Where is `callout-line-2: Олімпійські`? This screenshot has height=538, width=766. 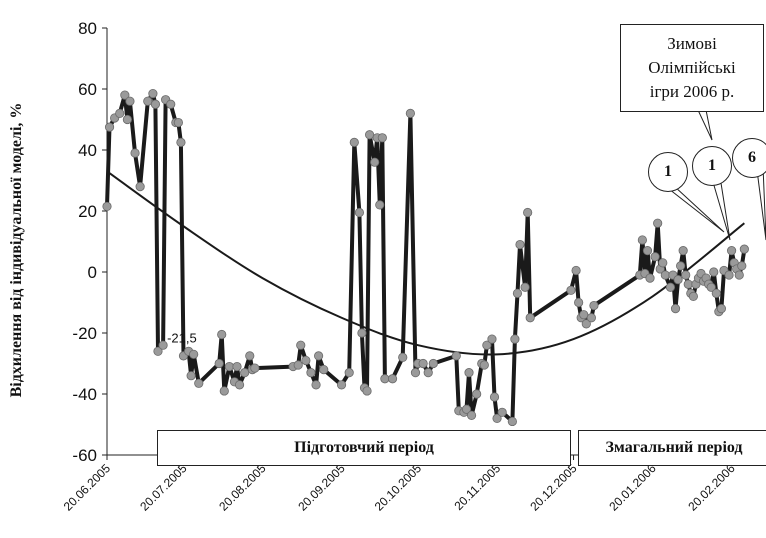
callout-line-2: Олімпійські is located at coordinates (692, 67).